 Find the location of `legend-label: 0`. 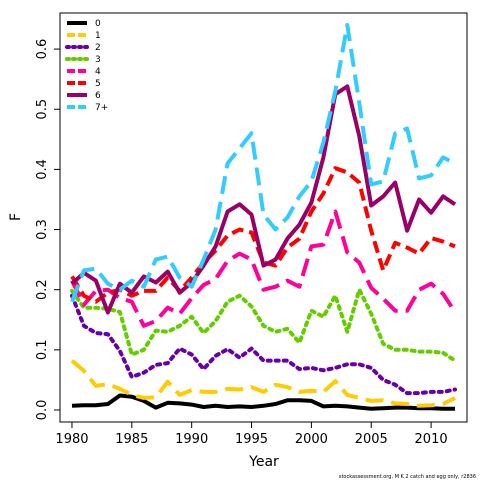

legend-label: 0 is located at coordinates (98, 24).